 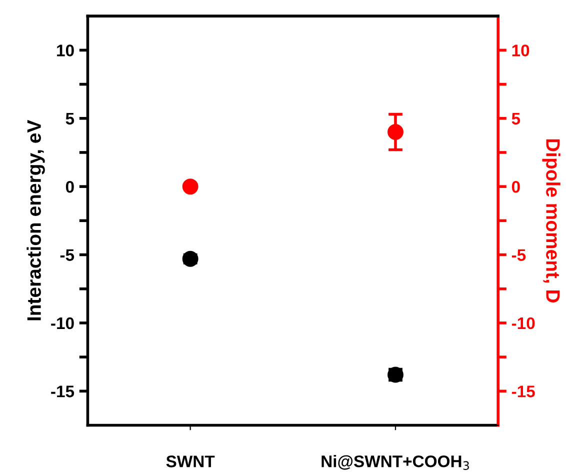 What do you see at coordinates (65, 50) in the screenshot?
I see `y-tick-label: 10` at bounding box center [65, 50].